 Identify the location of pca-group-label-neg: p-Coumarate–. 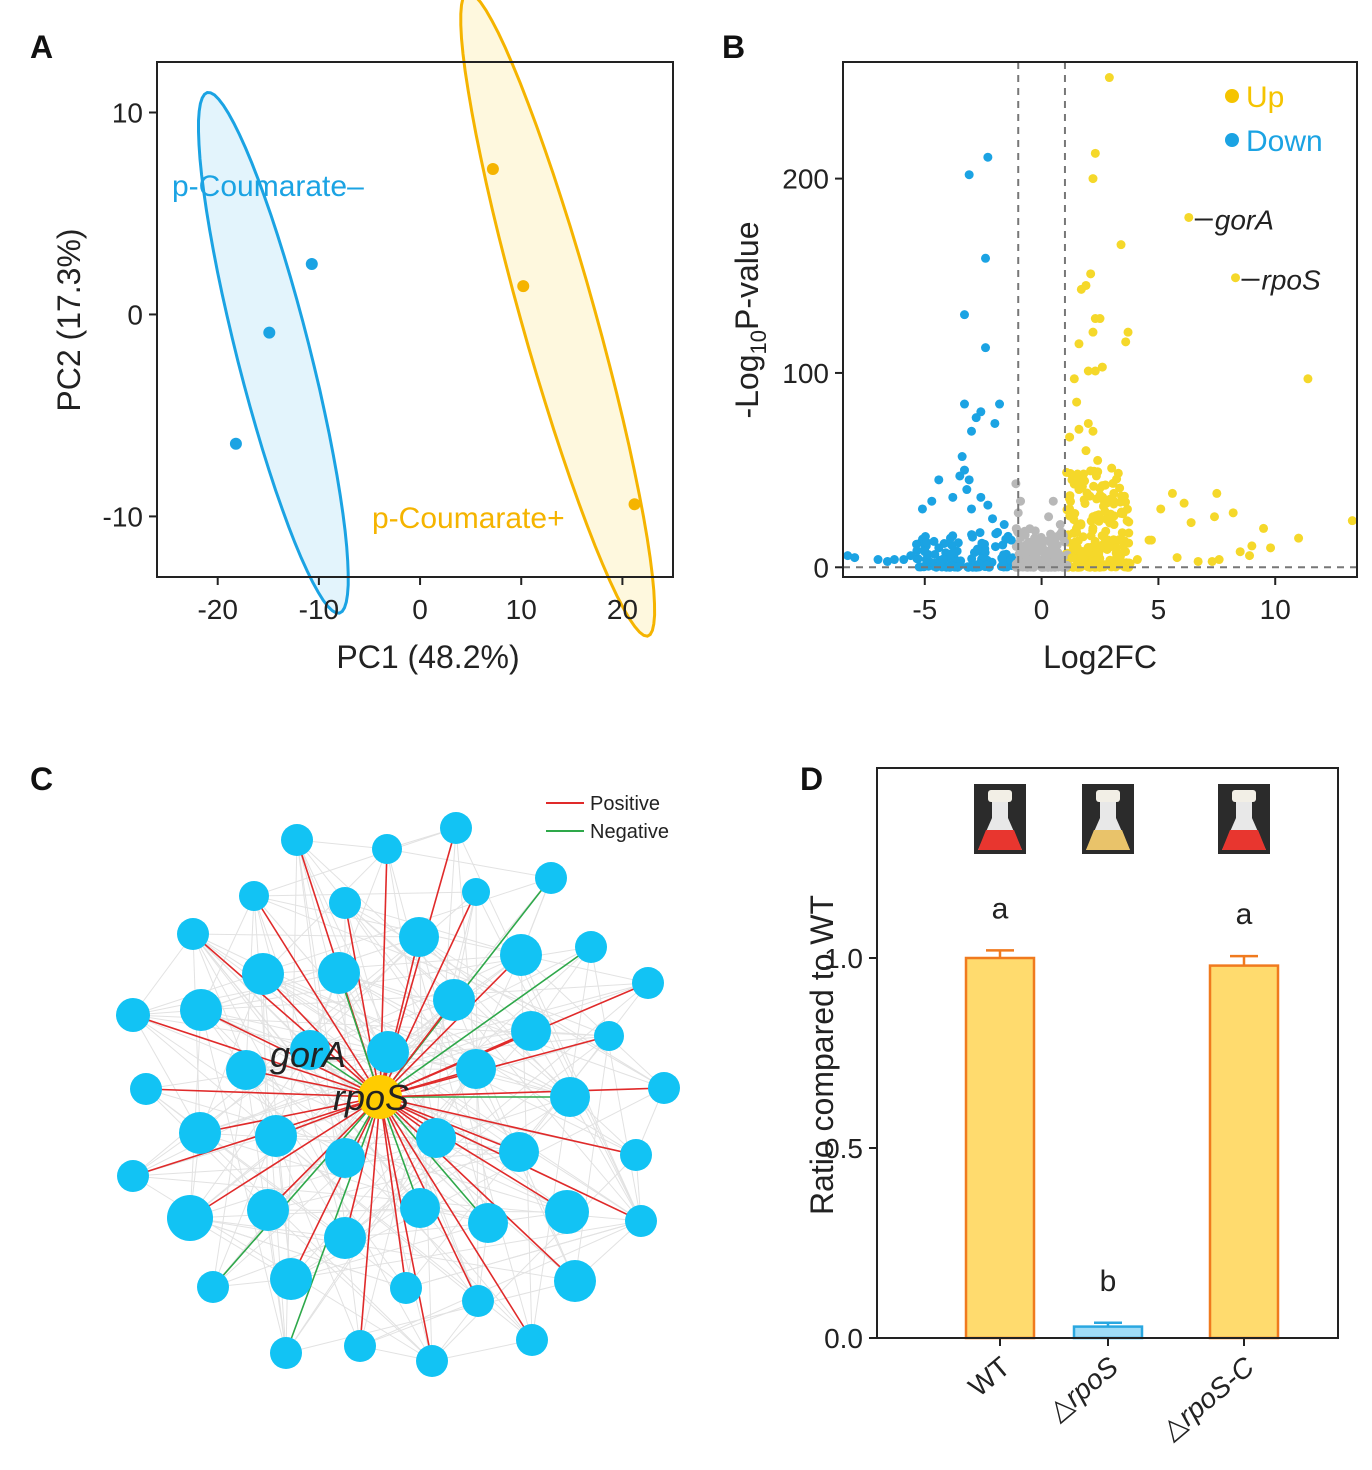
(268, 186).